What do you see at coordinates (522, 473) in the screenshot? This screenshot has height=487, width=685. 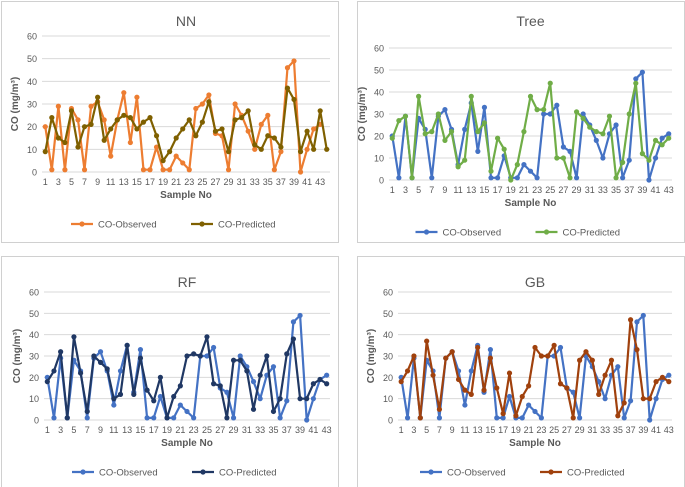 I see `legend: CO-Observed CO-Predicted` at bounding box center [522, 473].